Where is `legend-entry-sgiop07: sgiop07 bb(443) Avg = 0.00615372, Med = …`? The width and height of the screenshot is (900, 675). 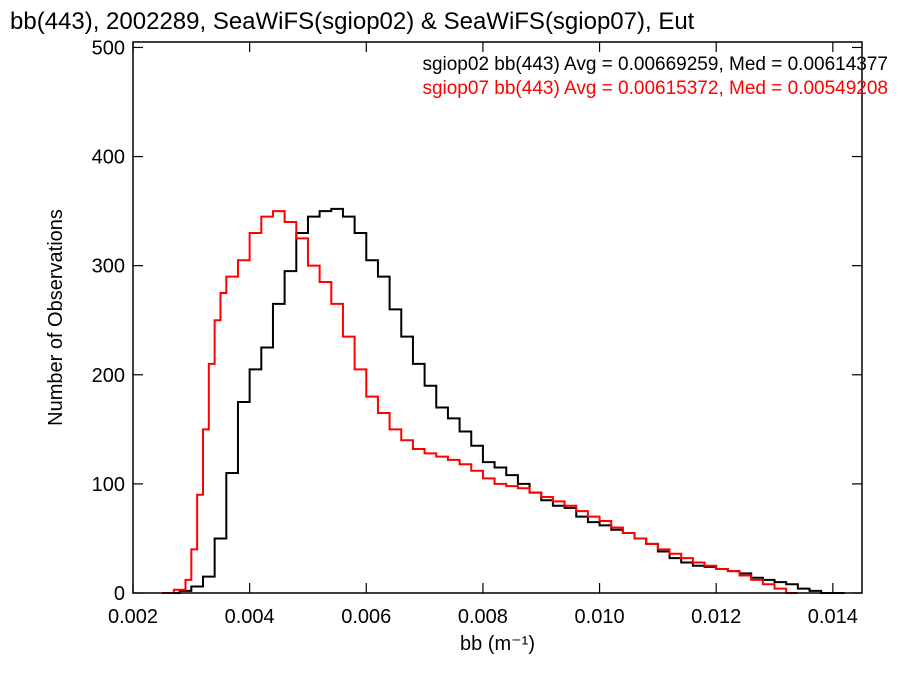 legend-entry-sgiop07: sgiop07 bb(443) Avg = 0.00615372, Med = … is located at coordinates (655, 88).